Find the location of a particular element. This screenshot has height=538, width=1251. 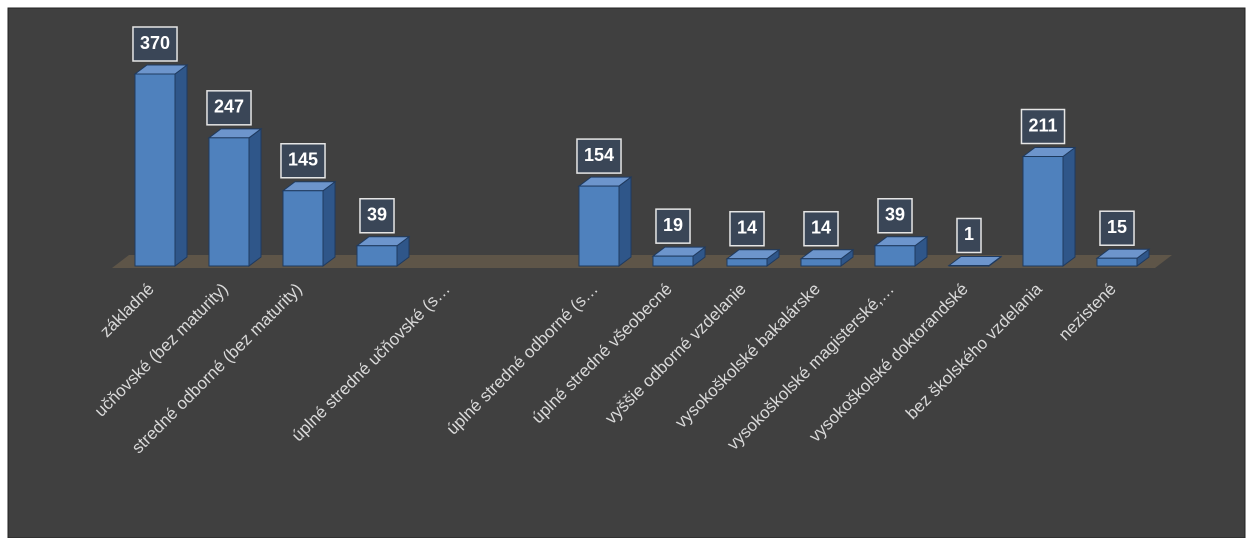

value-label: 15 is located at coordinates (1117, 227).